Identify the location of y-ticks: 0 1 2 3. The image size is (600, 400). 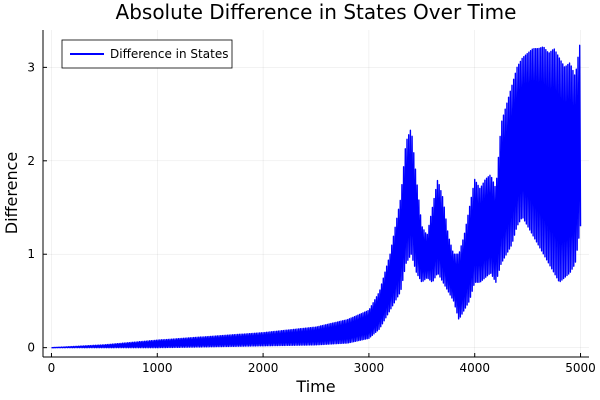
(37, 207).